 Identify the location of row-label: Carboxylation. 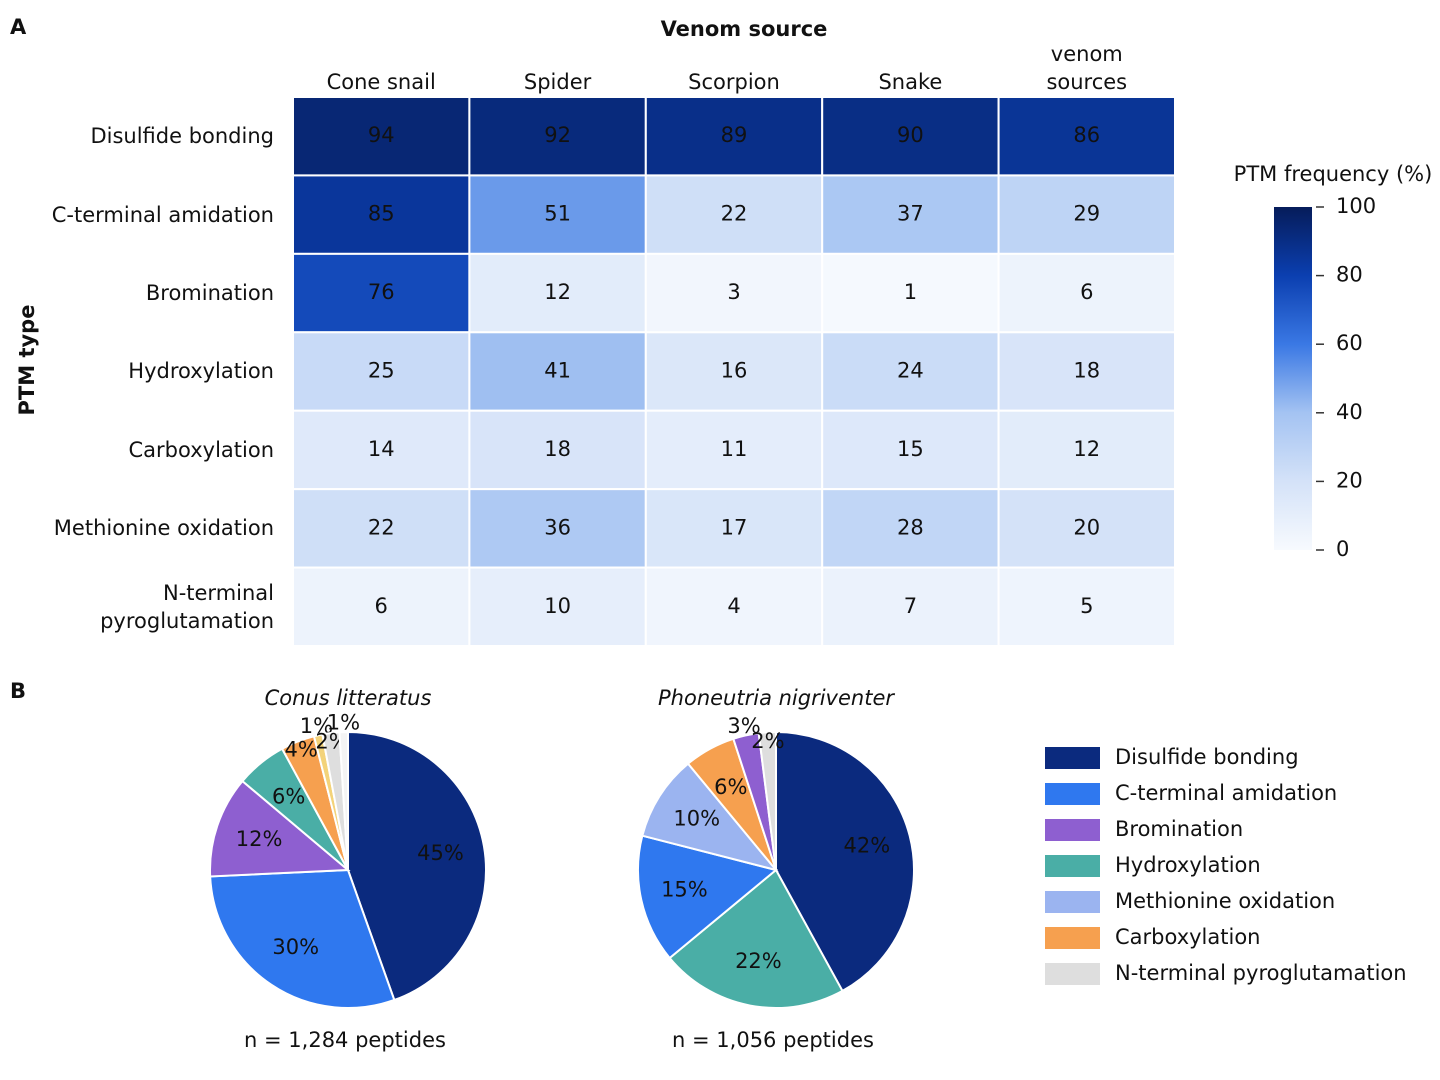
(201, 449).